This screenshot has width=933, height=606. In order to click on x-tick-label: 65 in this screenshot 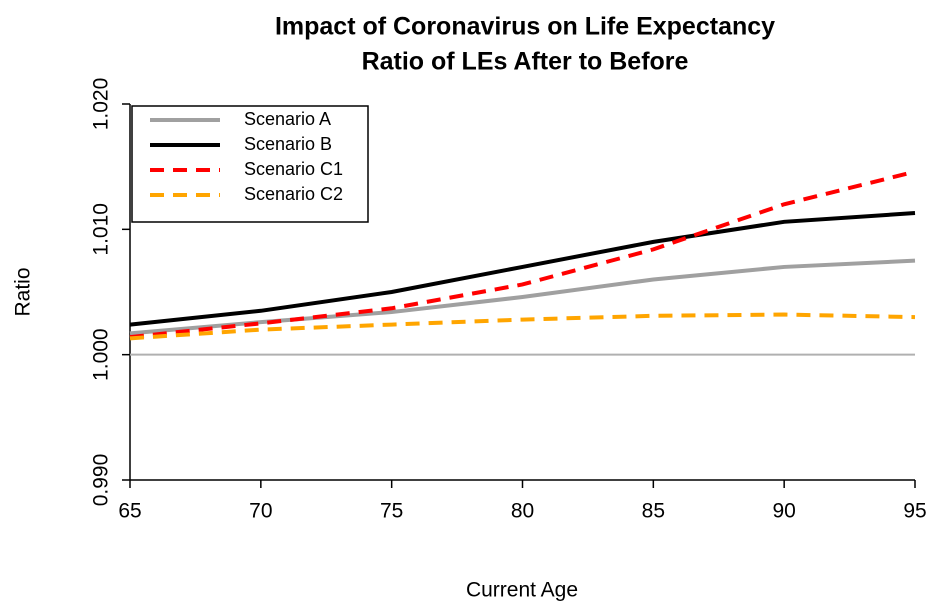, I will do `click(129, 511)`.